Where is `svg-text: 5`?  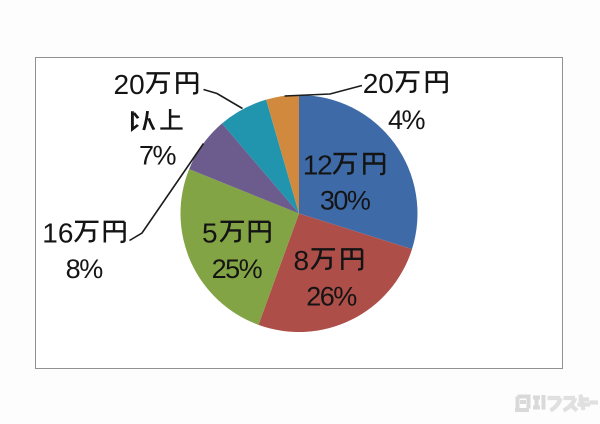
svg-text: 5 is located at coordinates (210, 233).